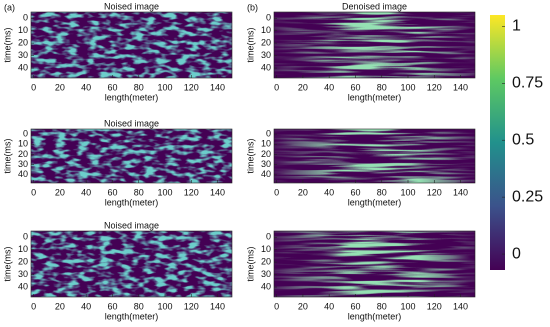 Image resolution: width=550 pixels, height=327 pixels. Describe the element at coordinates (527, 83) in the screenshot. I see `colorbar-tick-label: 0.75` at that location.